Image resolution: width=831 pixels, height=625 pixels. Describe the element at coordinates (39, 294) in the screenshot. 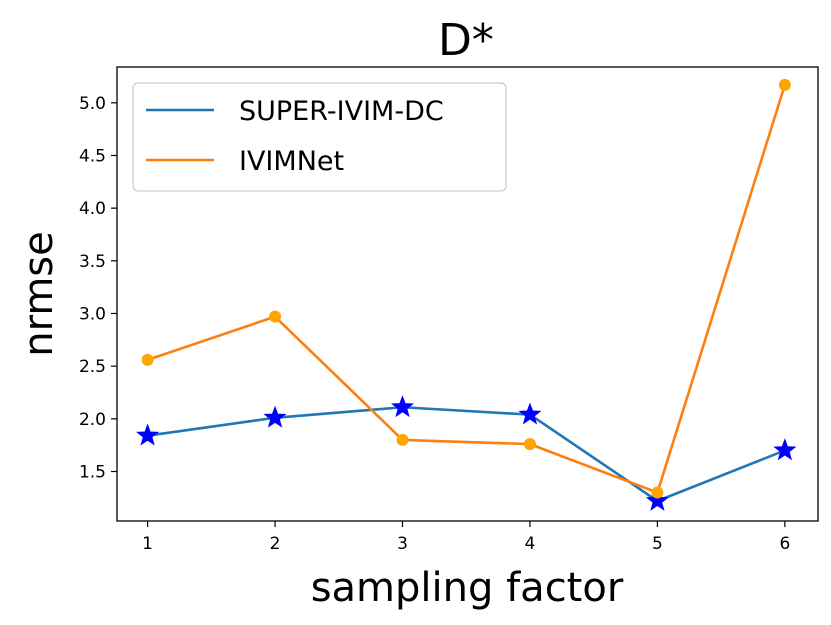

I see `y-axis-label: nrmse` at that location.